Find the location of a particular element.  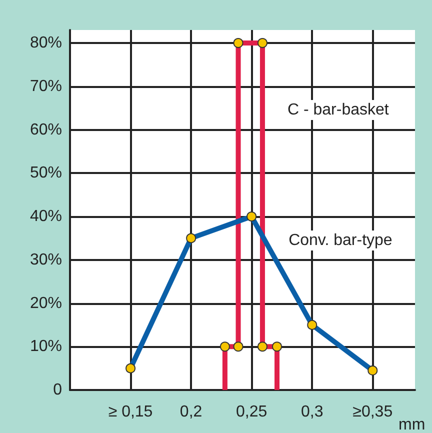

y-tick-label: 70% is located at coordinates (46, 86).